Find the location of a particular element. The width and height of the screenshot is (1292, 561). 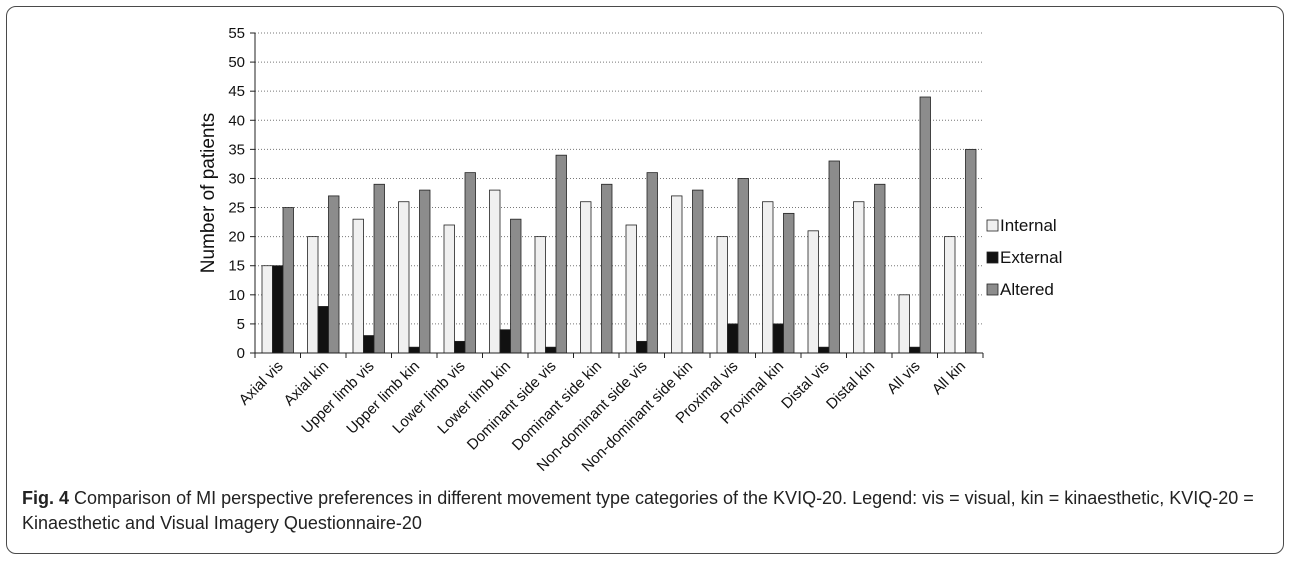

x-tick-label: All vis is located at coordinates (904, 378).